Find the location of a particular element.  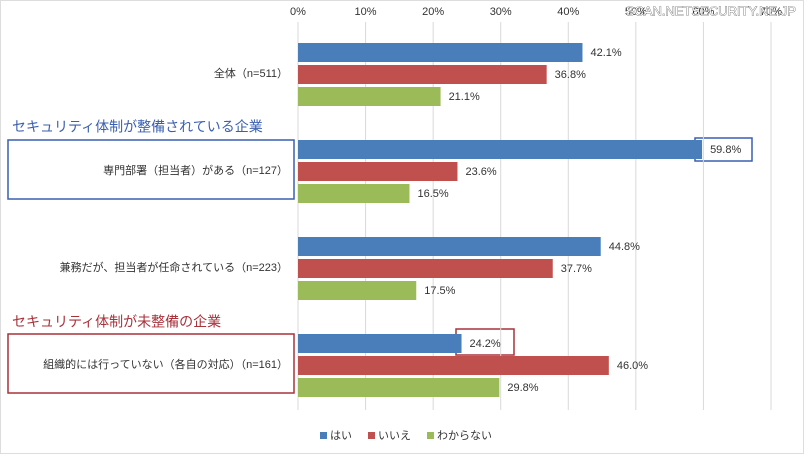

x-tick-label: 60% is located at coordinates (703, 12).